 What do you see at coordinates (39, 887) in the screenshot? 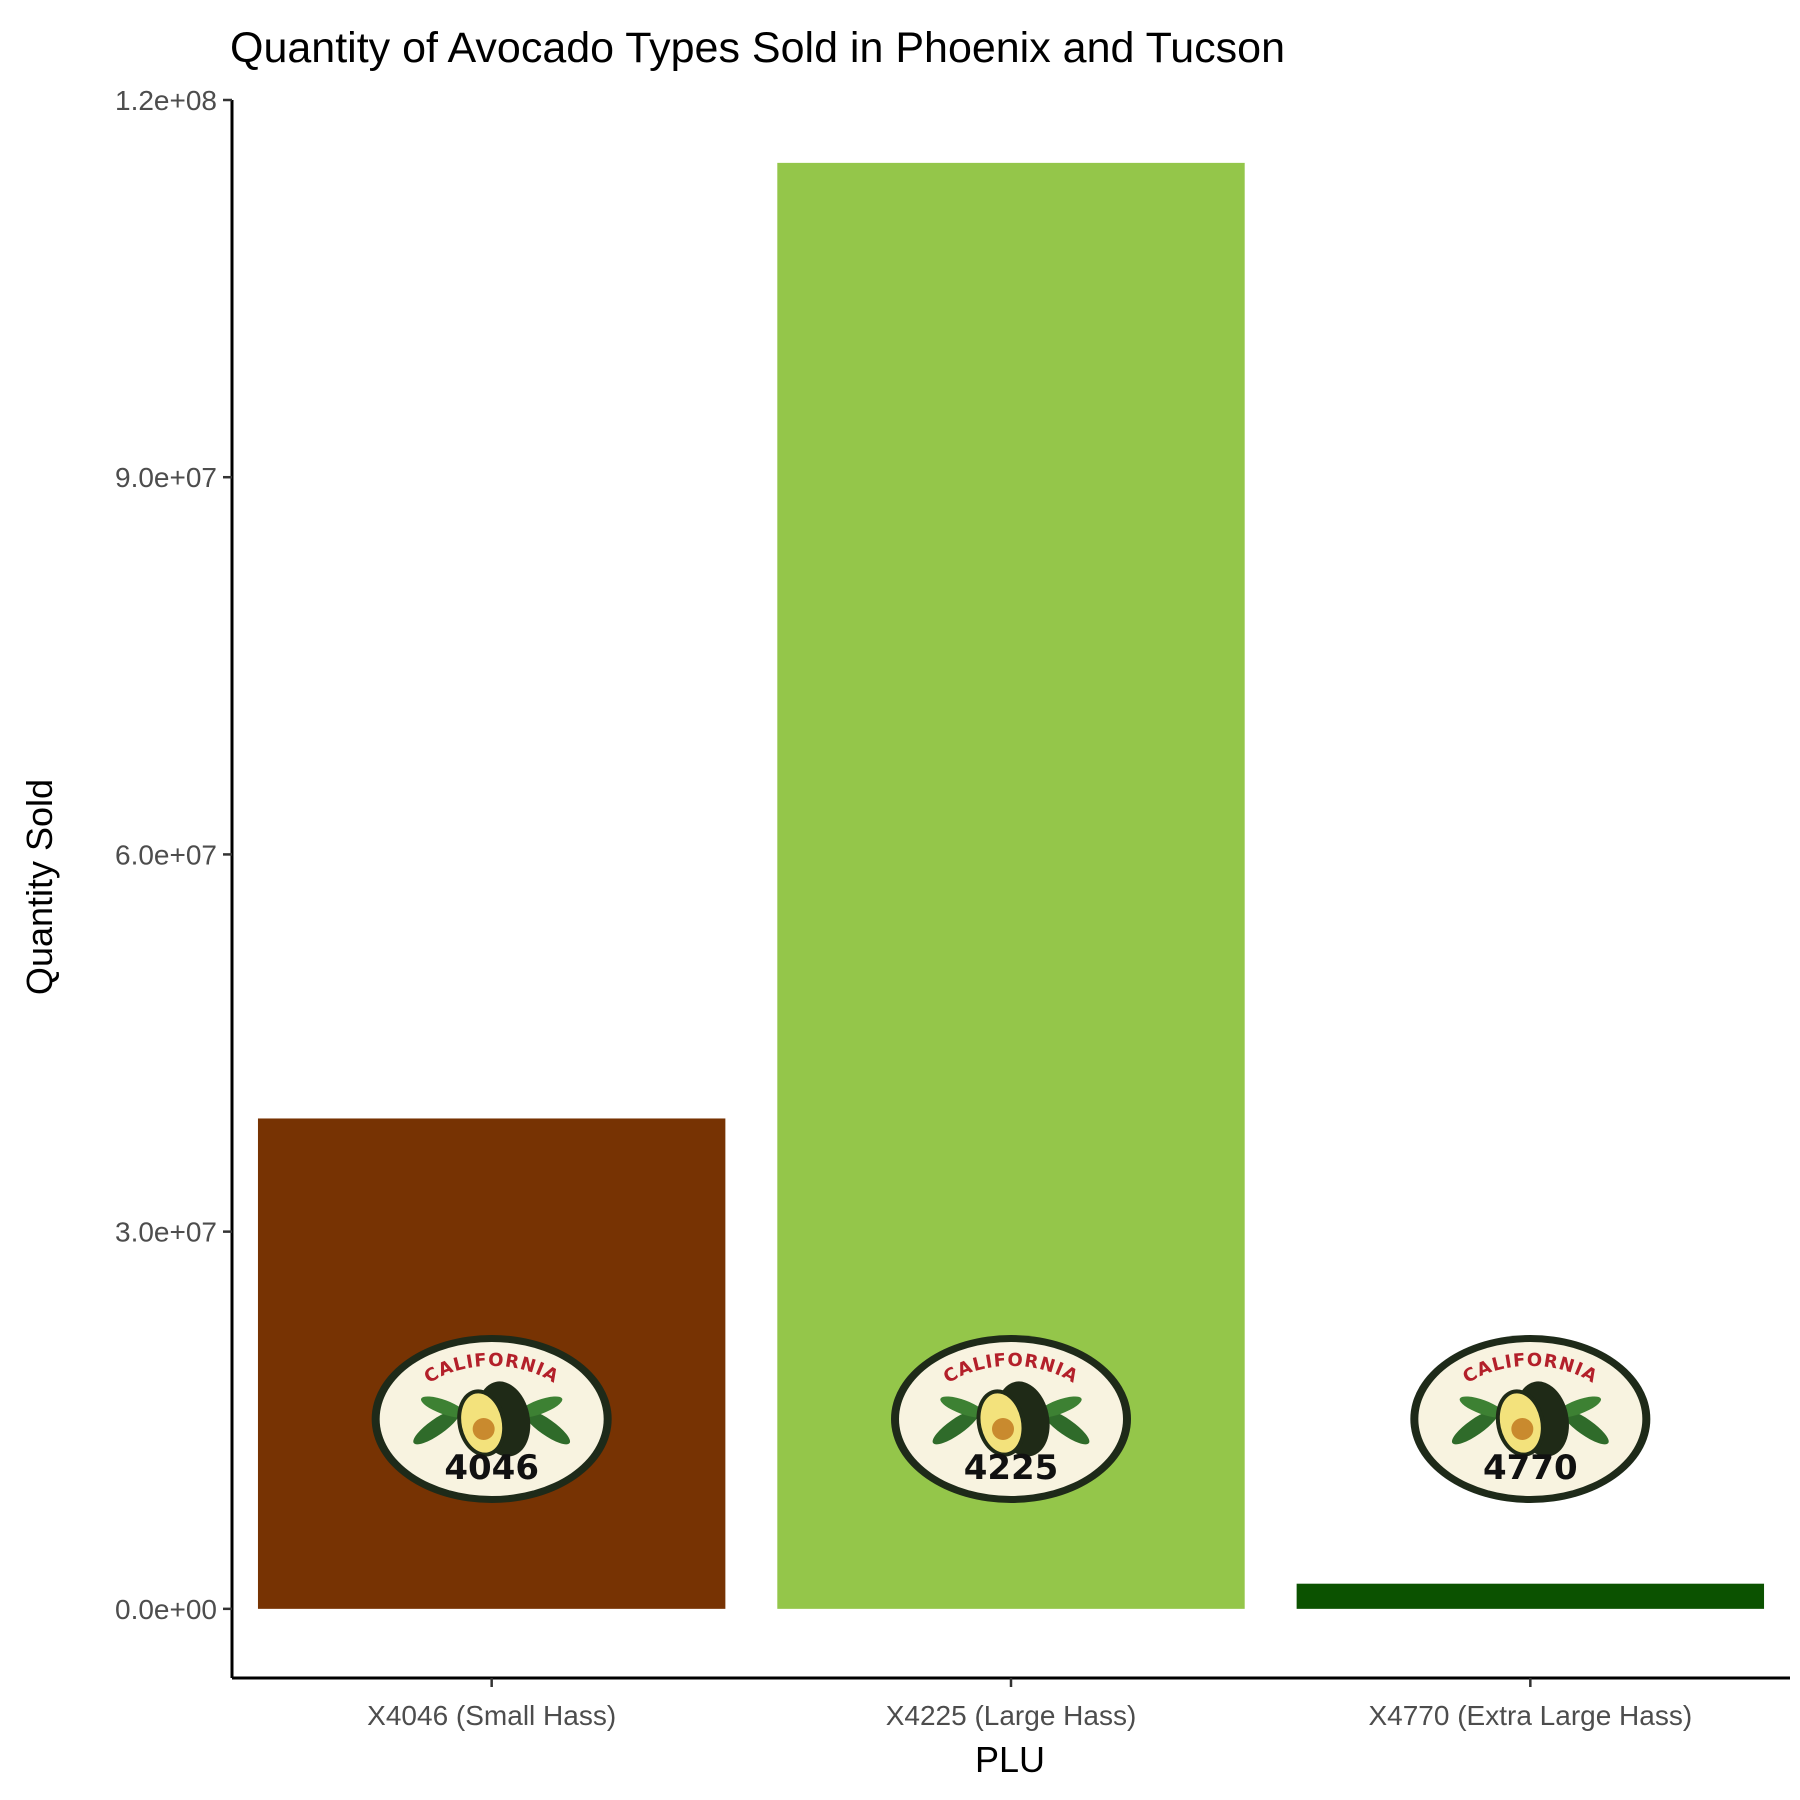
I see `y-axis-title: Quantity Sold` at bounding box center [39, 887].